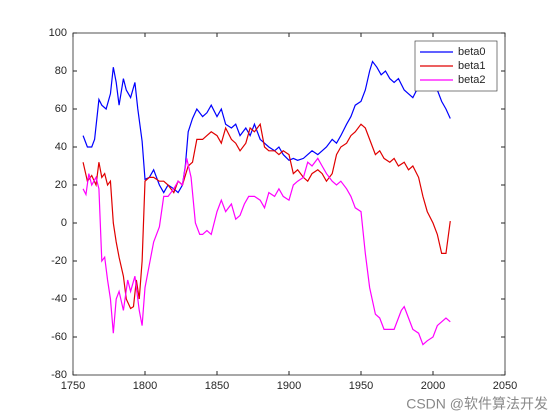  I want to click on y-tick-label: 40, so click(61, 147).